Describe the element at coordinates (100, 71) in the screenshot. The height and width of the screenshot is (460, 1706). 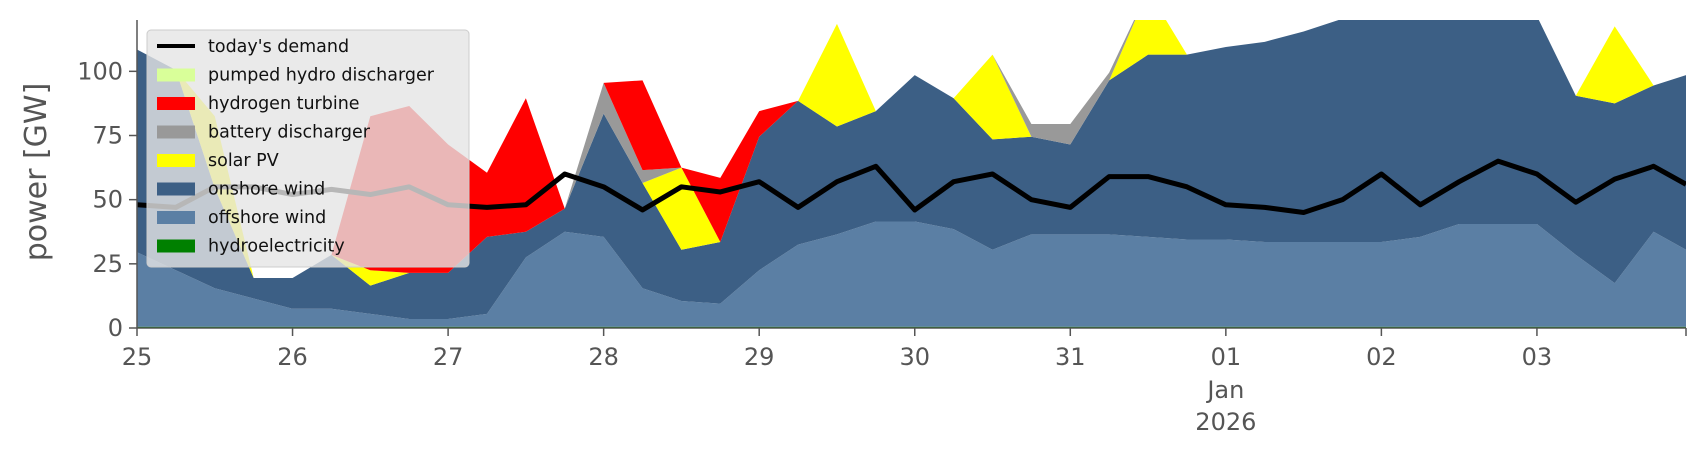
I see `y-tick-label: 100` at that location.